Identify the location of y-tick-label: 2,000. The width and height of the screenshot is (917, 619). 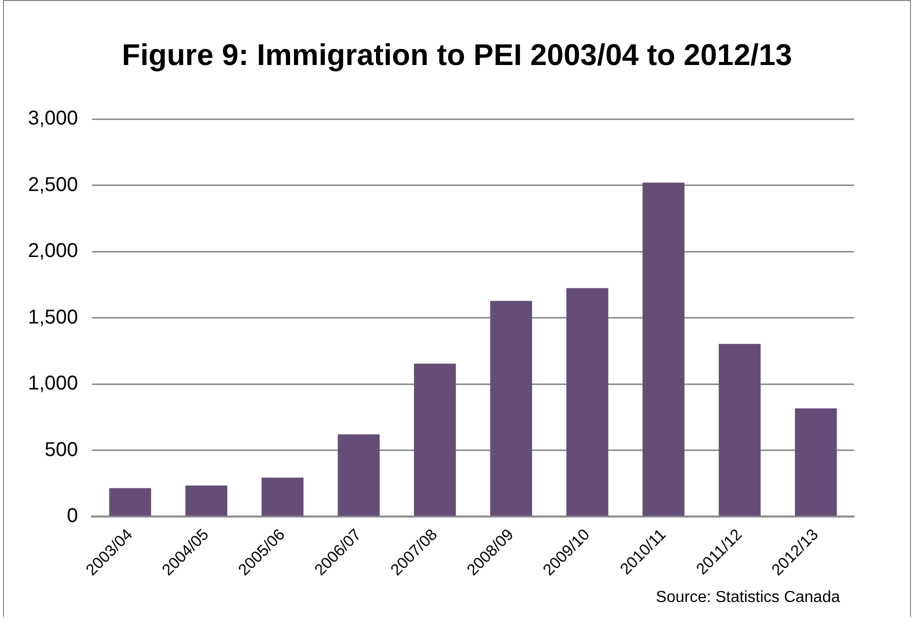
(53, 251).